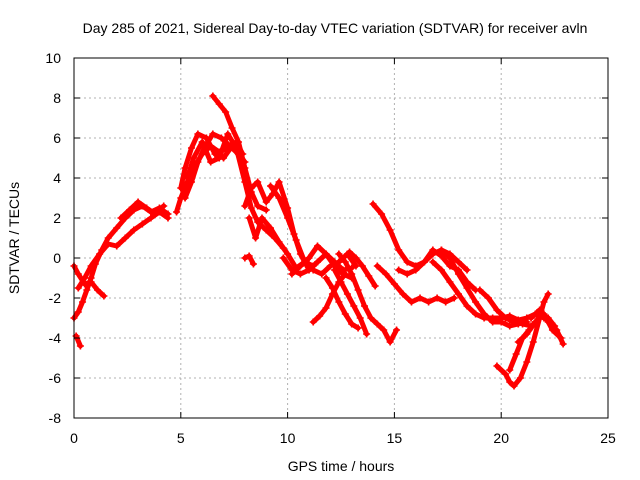 This screenshot has height=480, width=640. What do you see at coordinates (343, 438) in the screenshot?
I see `x-tick-labels: 0 5 10 15 20 25` at bounding box center [343, 438].